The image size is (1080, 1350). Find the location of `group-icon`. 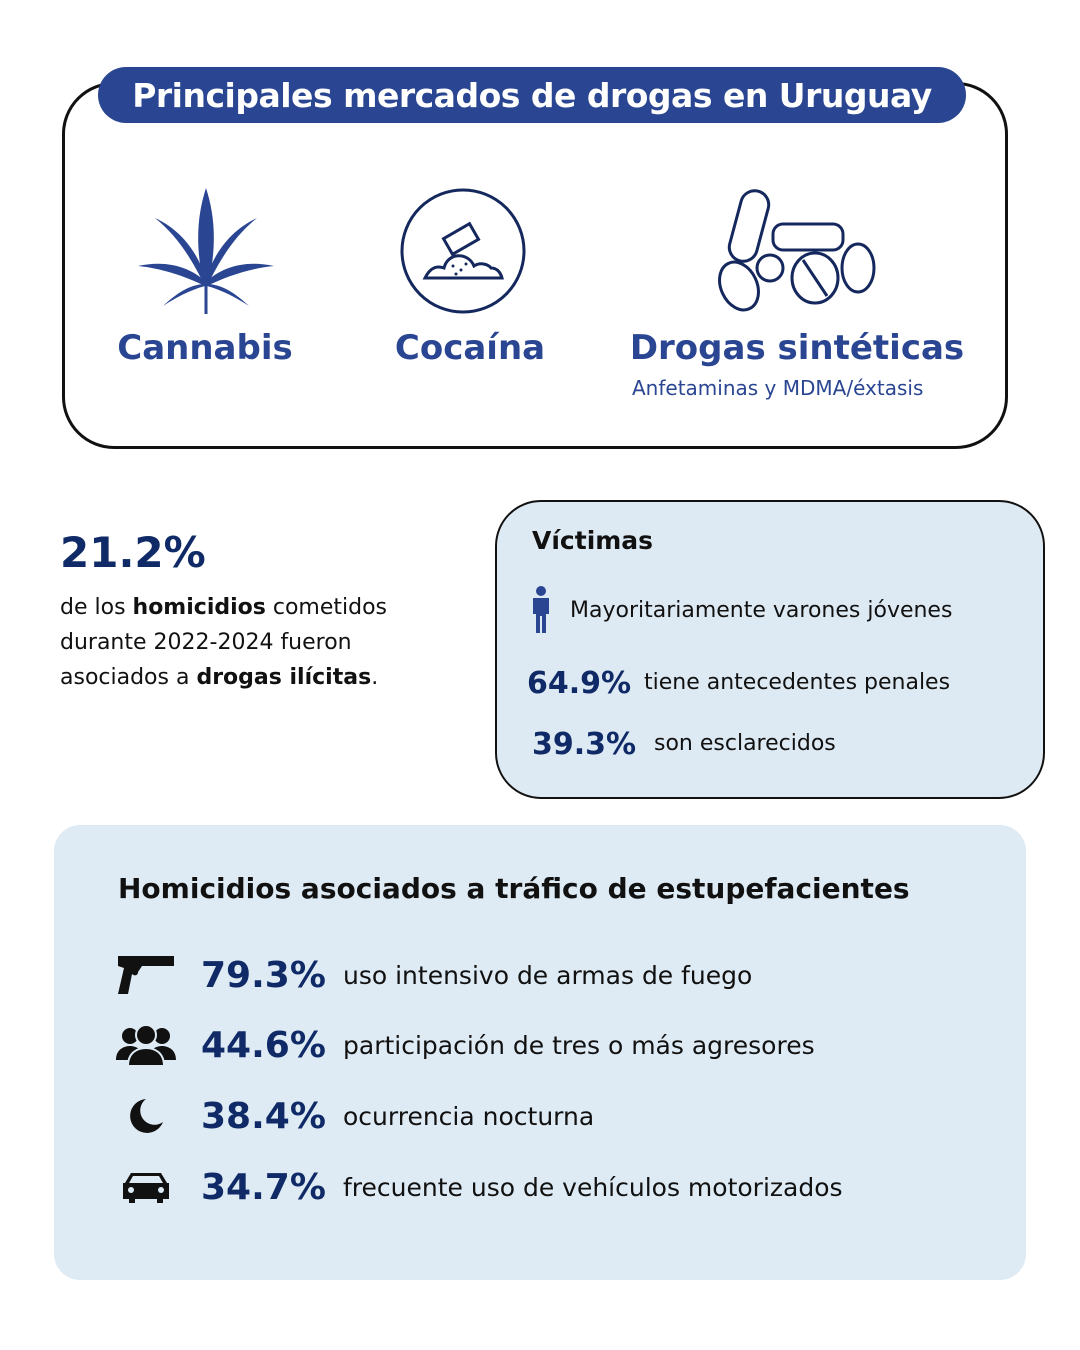

group-icon is located at coordinates (146, 1045).